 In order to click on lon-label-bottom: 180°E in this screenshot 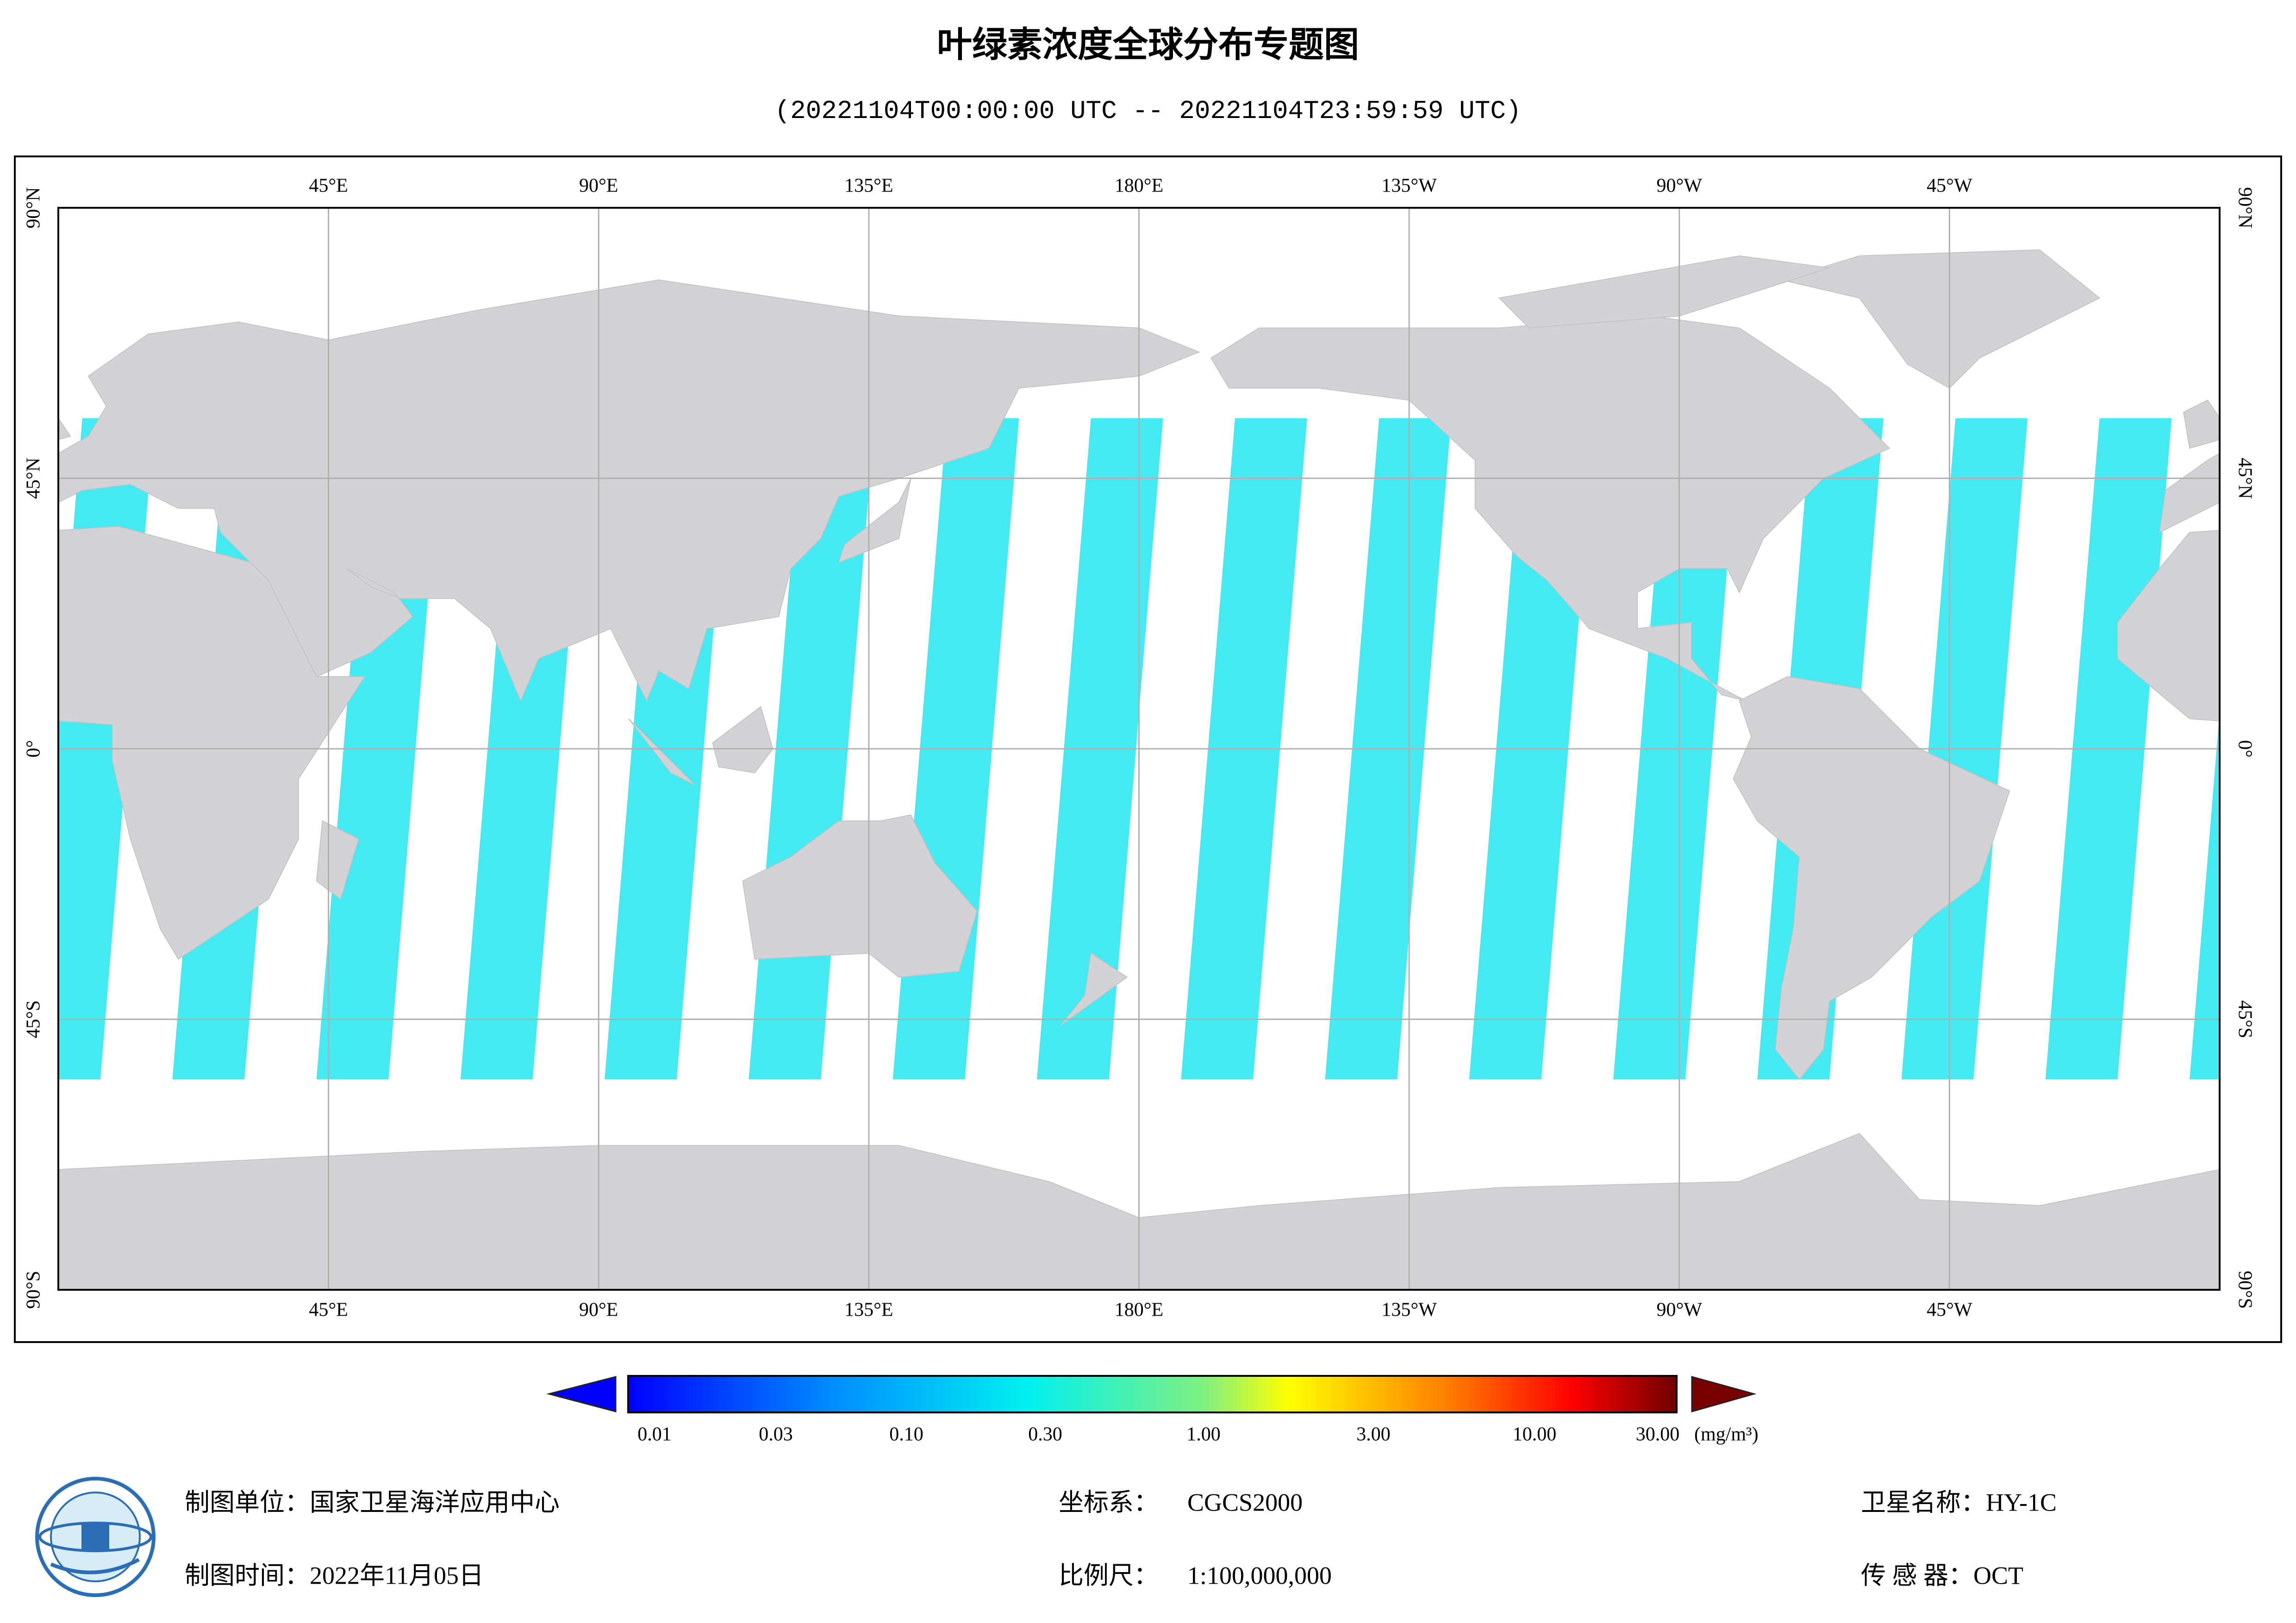, I will do `click(1139, 1310)`.